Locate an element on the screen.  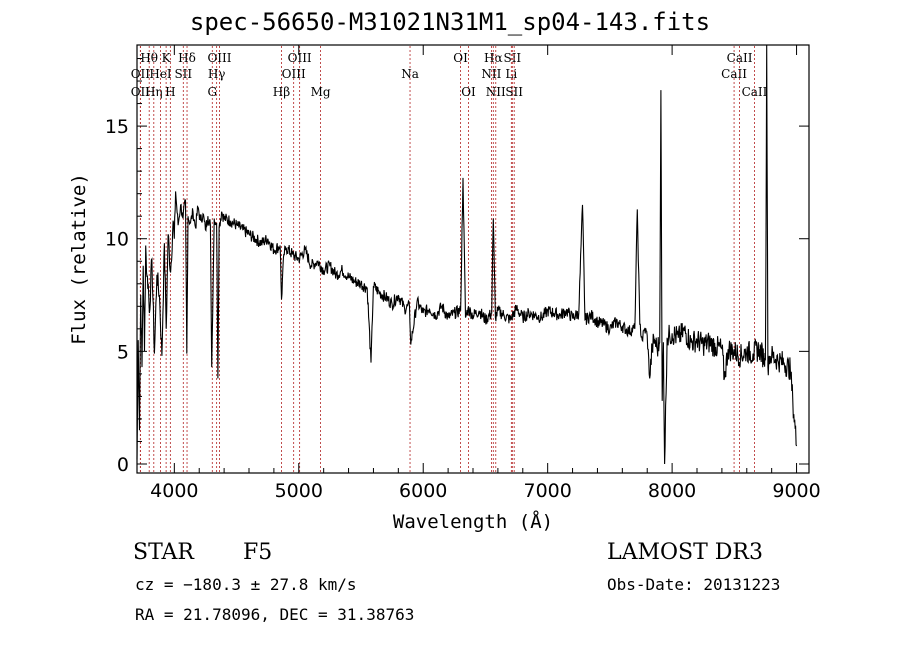
obs-date: Obs-Date: 20131223 is located at coordinates (694, 584).